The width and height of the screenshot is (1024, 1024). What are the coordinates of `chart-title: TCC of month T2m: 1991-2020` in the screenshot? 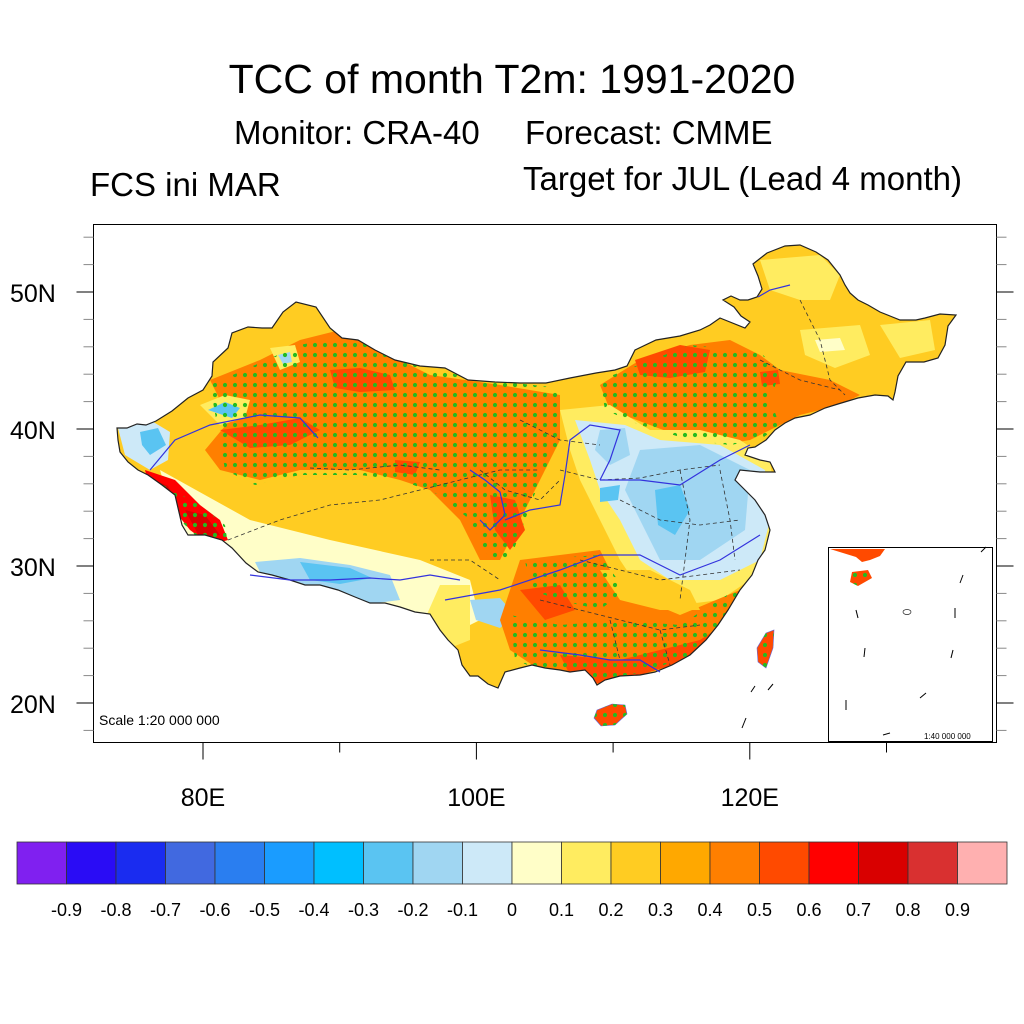 It's located at (512, 79).